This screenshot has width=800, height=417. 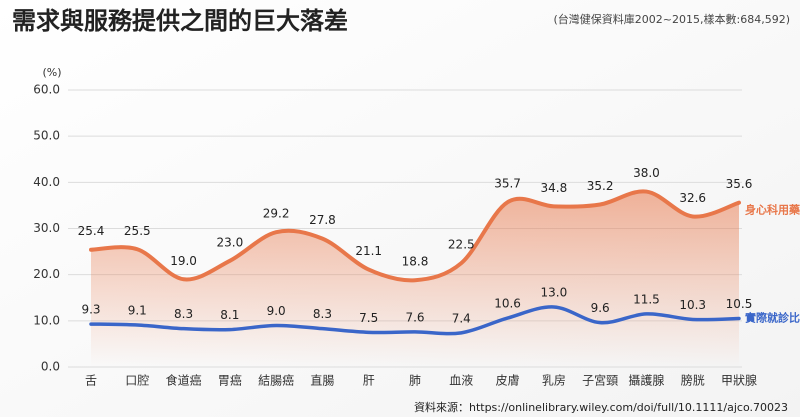 What do you see at coordinates (91, 381) in the screenshot?
I see `x-tick-label: 舌` at bounding box center [91, 381].